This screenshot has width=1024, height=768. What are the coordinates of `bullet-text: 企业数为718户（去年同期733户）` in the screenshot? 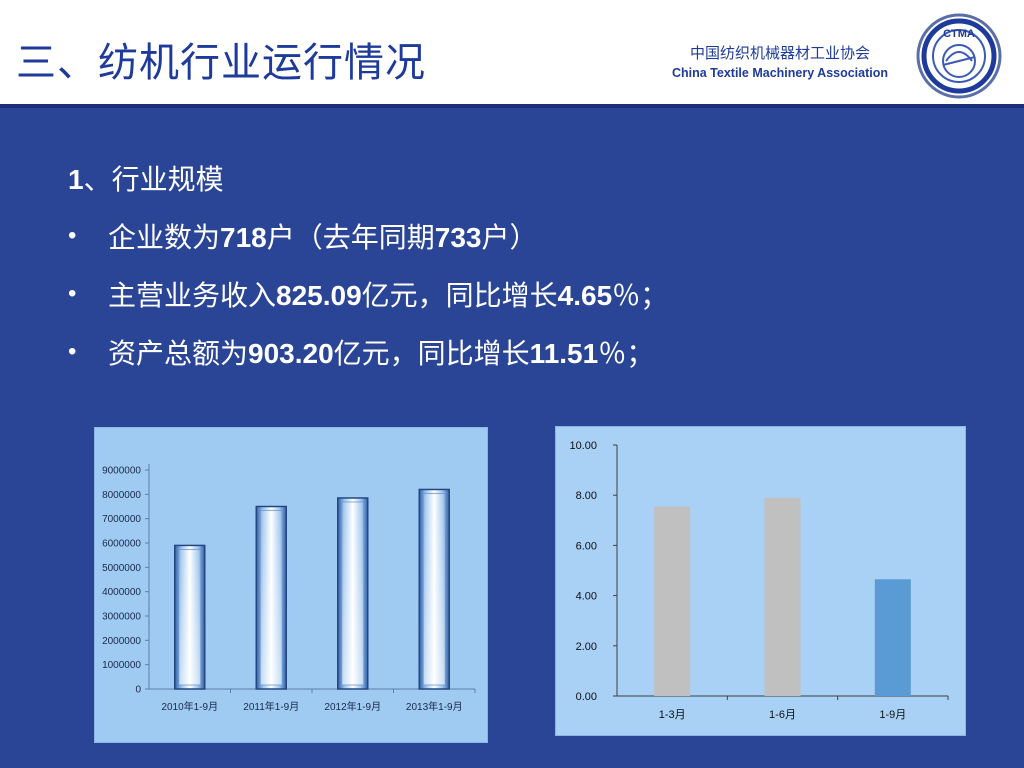 It's located at (322, 236).